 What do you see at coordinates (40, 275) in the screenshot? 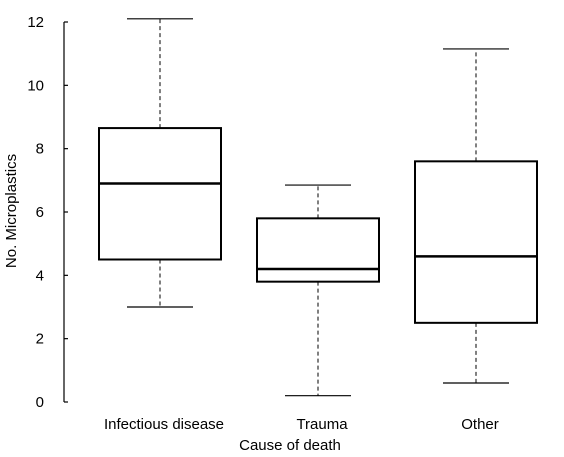
I see `y-tick-label: 4` at bounding box center [40, 275].